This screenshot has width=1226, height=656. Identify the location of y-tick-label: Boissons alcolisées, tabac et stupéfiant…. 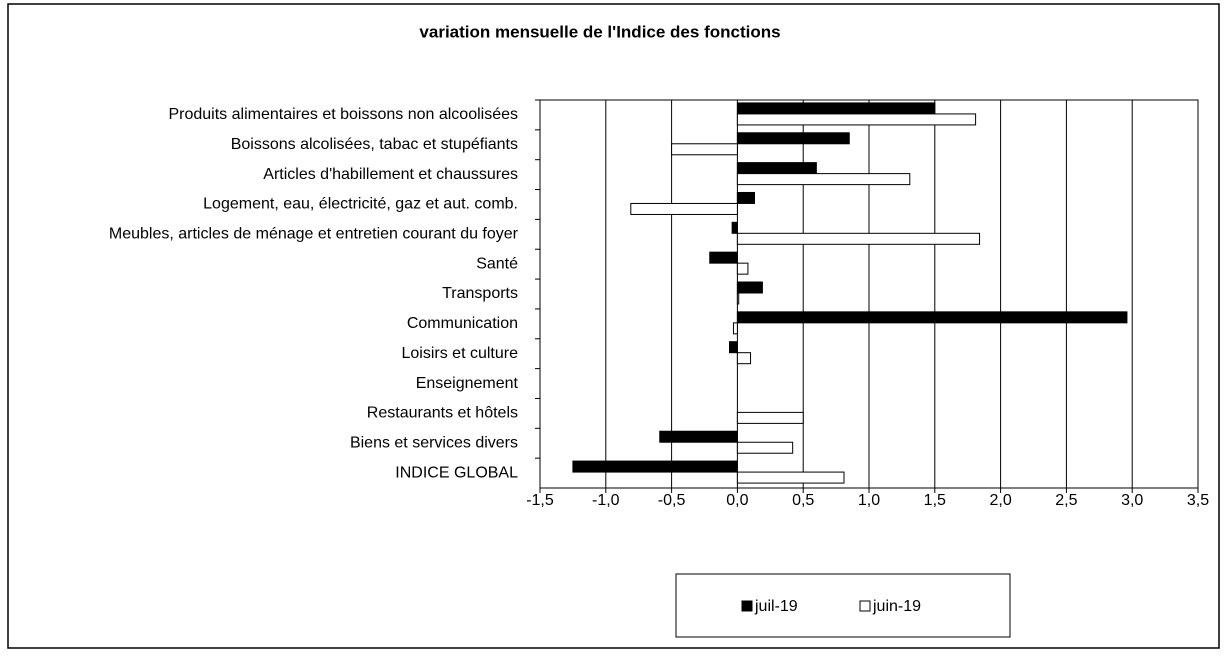
(374, 144).